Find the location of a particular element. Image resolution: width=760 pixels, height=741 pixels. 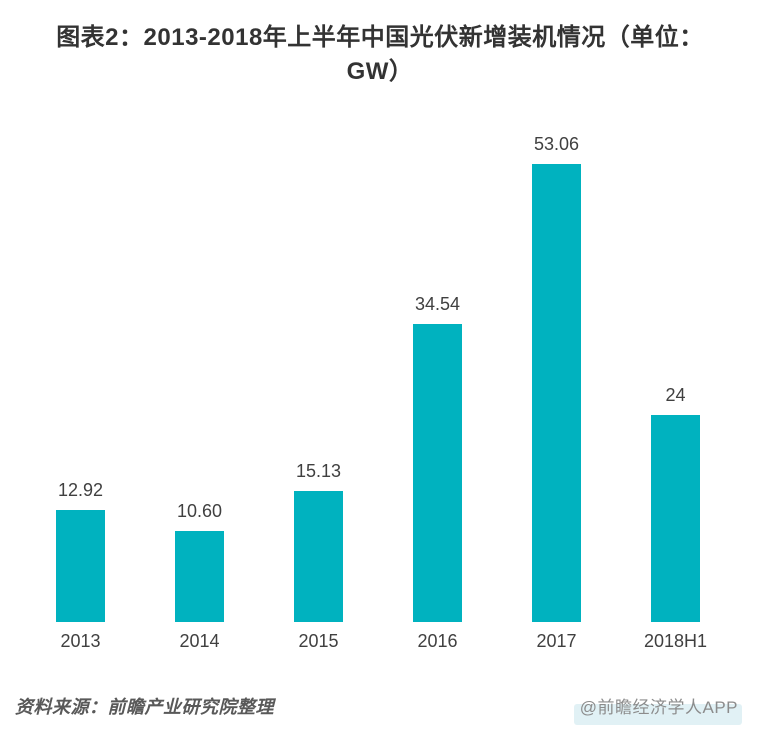

bar-column: 34.54 is located at coordinates (437, 376).